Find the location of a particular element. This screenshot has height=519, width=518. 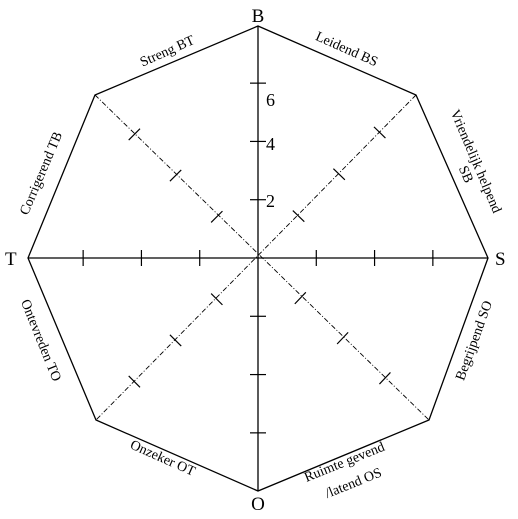

edge-label-vriendelijk-helpend: Vriendelijk helpend is located at coordinates (475, 162).